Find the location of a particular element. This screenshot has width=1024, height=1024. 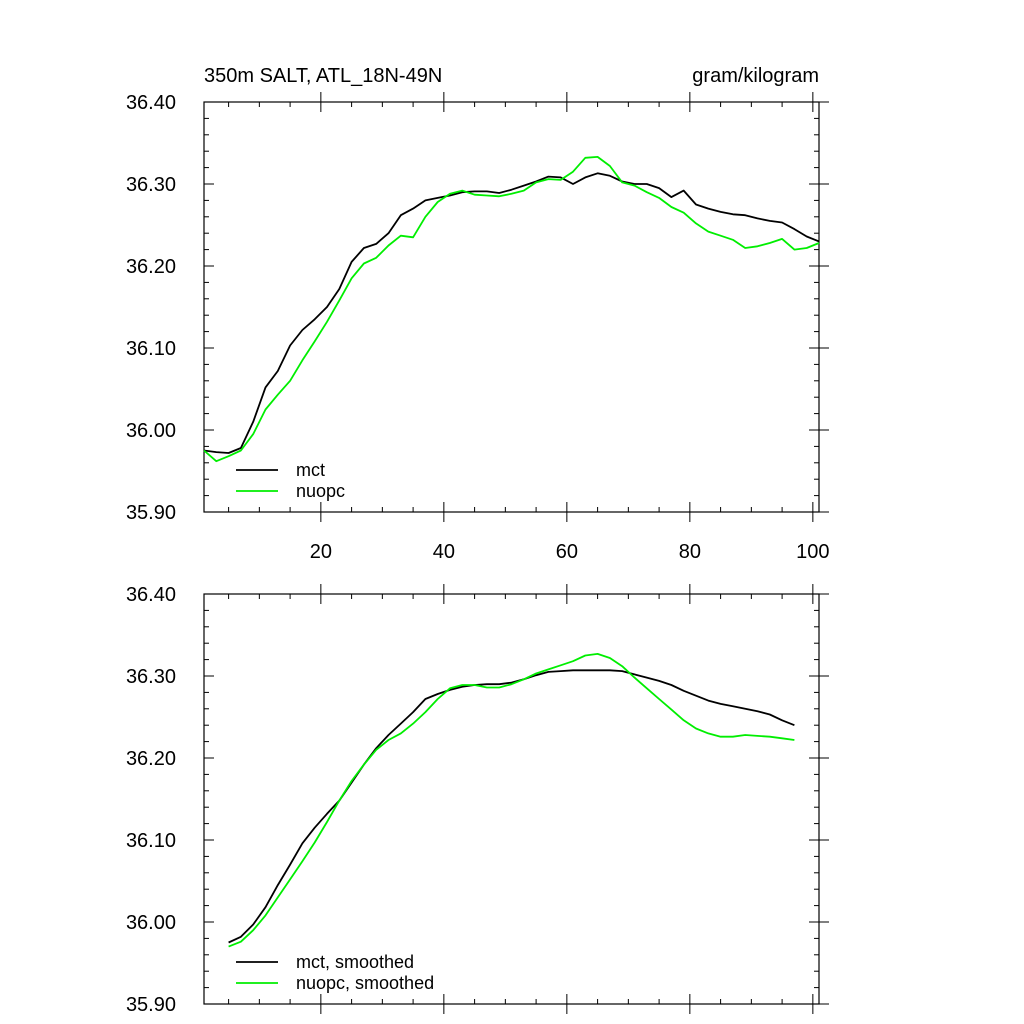

x-tick-label: 40 is located at coordinates (444, 552).